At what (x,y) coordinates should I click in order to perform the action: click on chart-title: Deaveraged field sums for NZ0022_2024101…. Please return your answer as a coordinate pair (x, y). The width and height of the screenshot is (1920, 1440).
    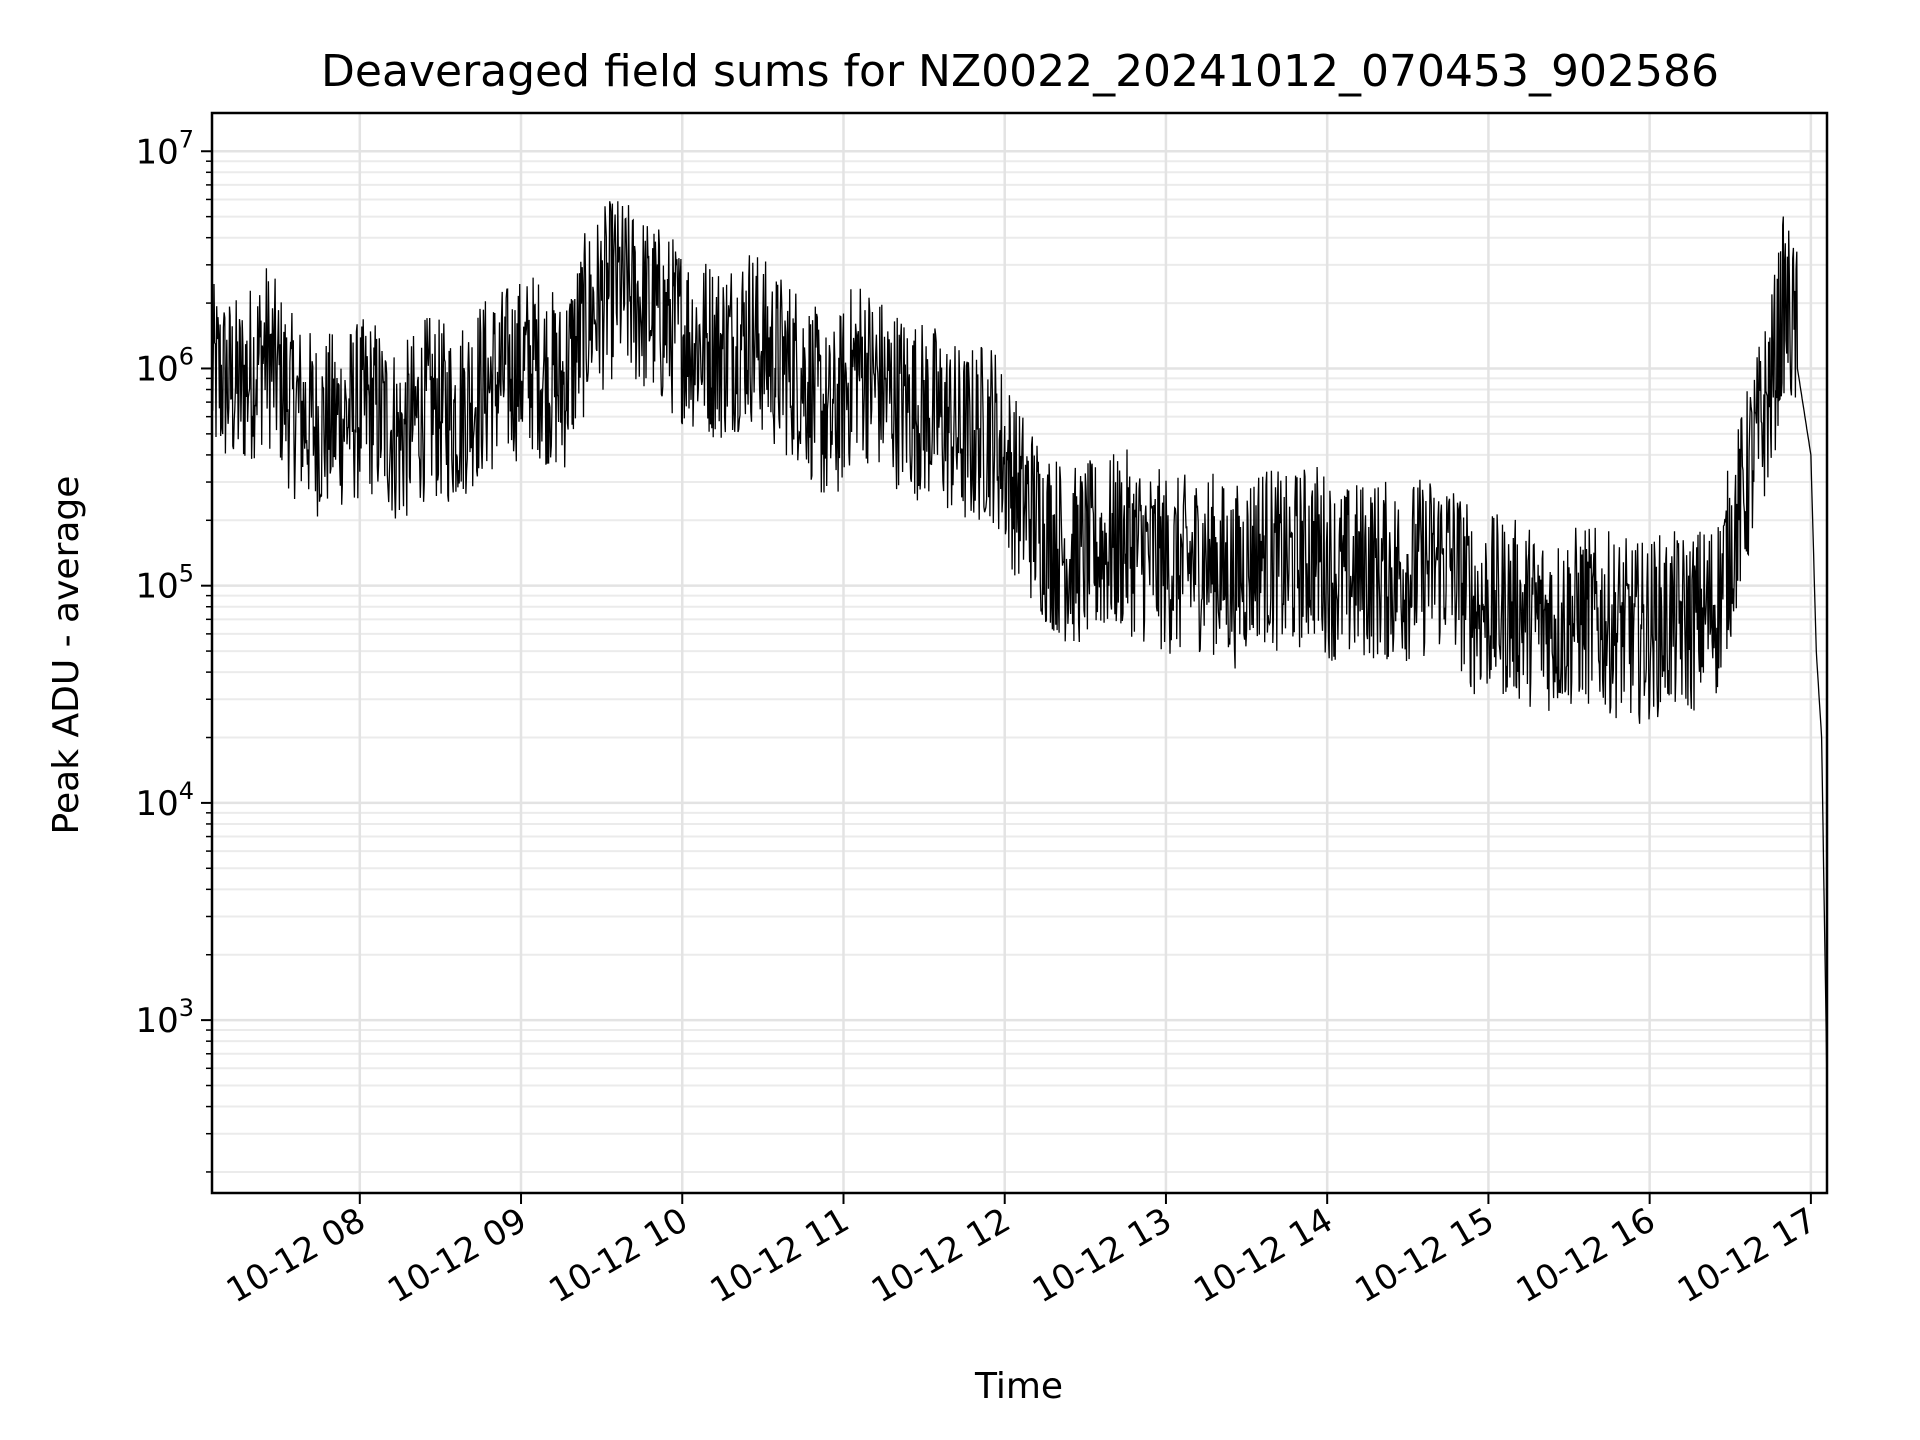
    Looking at the image, I should click on (1020, 71).